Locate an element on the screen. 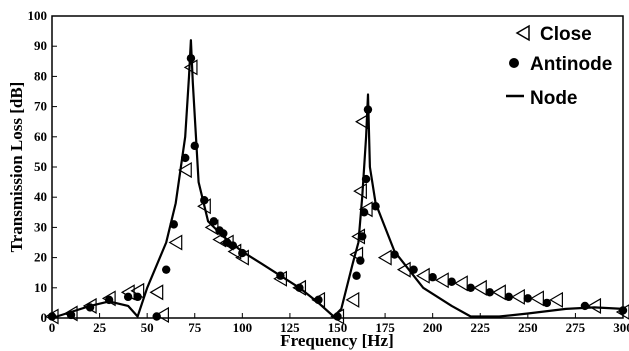 The height and width of the screenshot is (351, 629). x-tick-label: 50 is located at coordinates (147, 327).